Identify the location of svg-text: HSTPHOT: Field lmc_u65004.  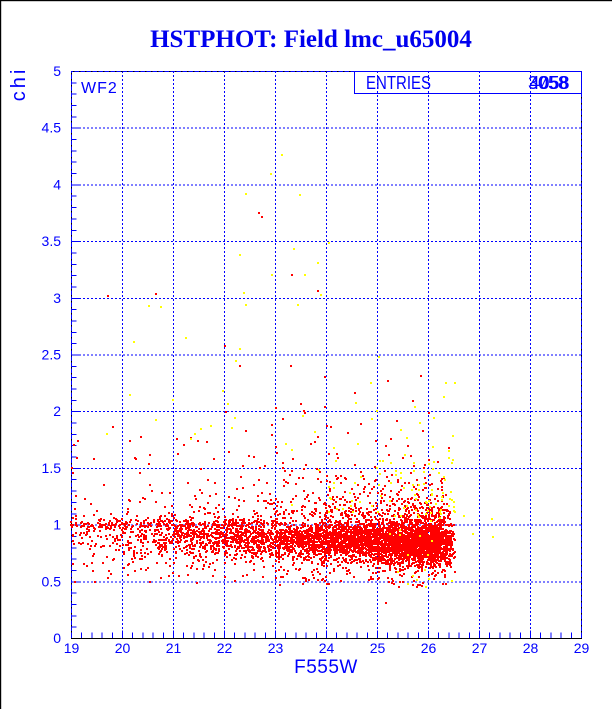
(311, 39).